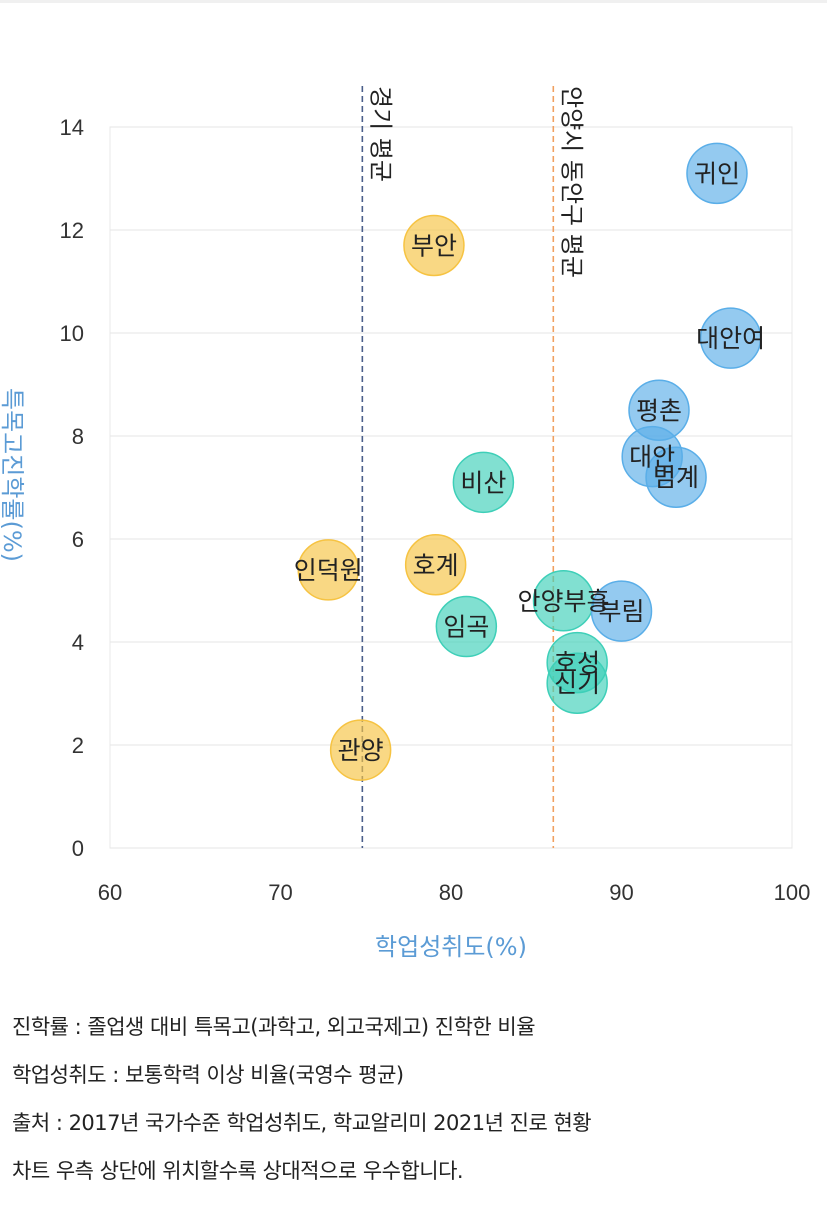 Image resolution: width=827 pixels, height=1219 pixels. I want to click on reference-line-label: 경기 평균, so click(380, 134).